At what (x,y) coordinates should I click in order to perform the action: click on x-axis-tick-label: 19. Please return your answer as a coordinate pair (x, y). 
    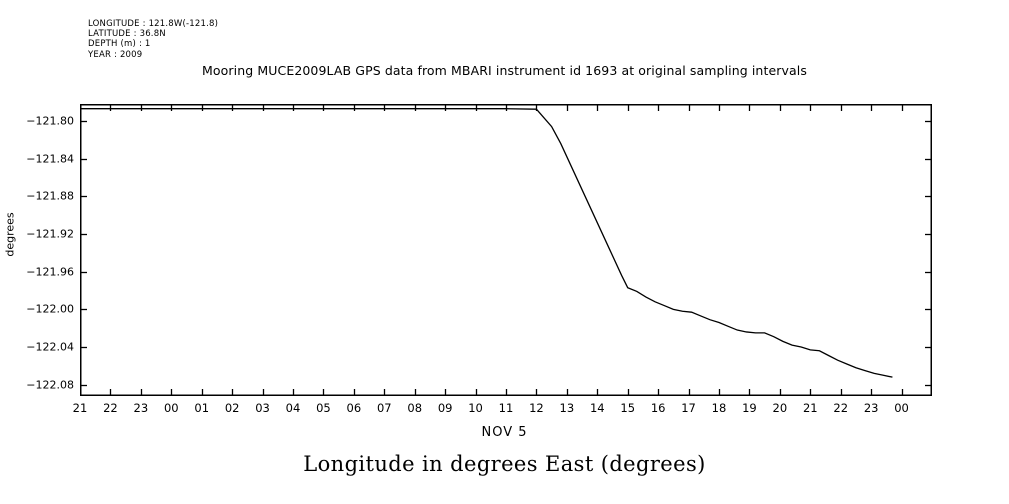
    Looking at the image, I should click on (749, 408).